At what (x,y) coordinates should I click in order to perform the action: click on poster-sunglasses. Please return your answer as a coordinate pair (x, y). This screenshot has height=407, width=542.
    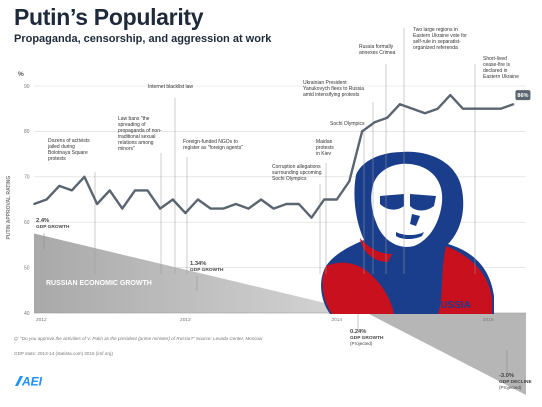
    Looking at the image, I should click on (408, 202).